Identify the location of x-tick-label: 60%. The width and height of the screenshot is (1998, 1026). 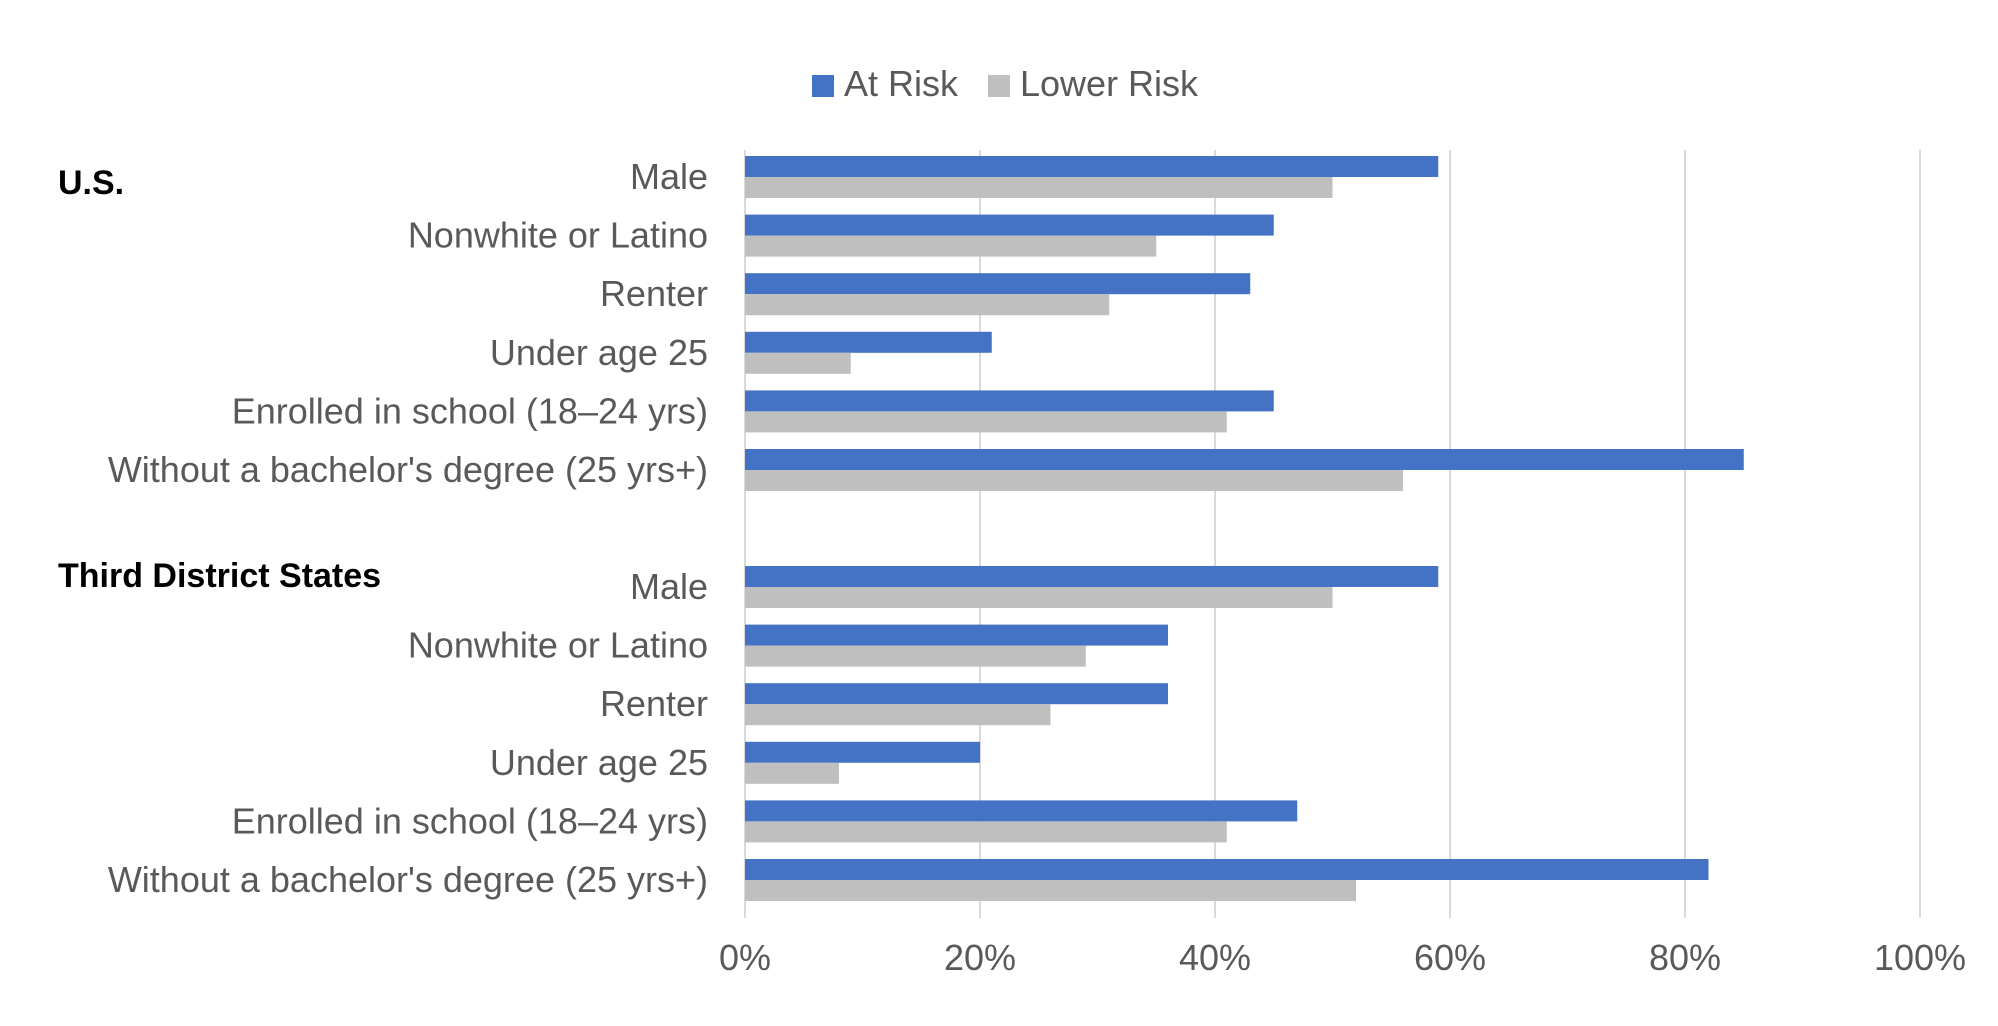
(1450, 957).